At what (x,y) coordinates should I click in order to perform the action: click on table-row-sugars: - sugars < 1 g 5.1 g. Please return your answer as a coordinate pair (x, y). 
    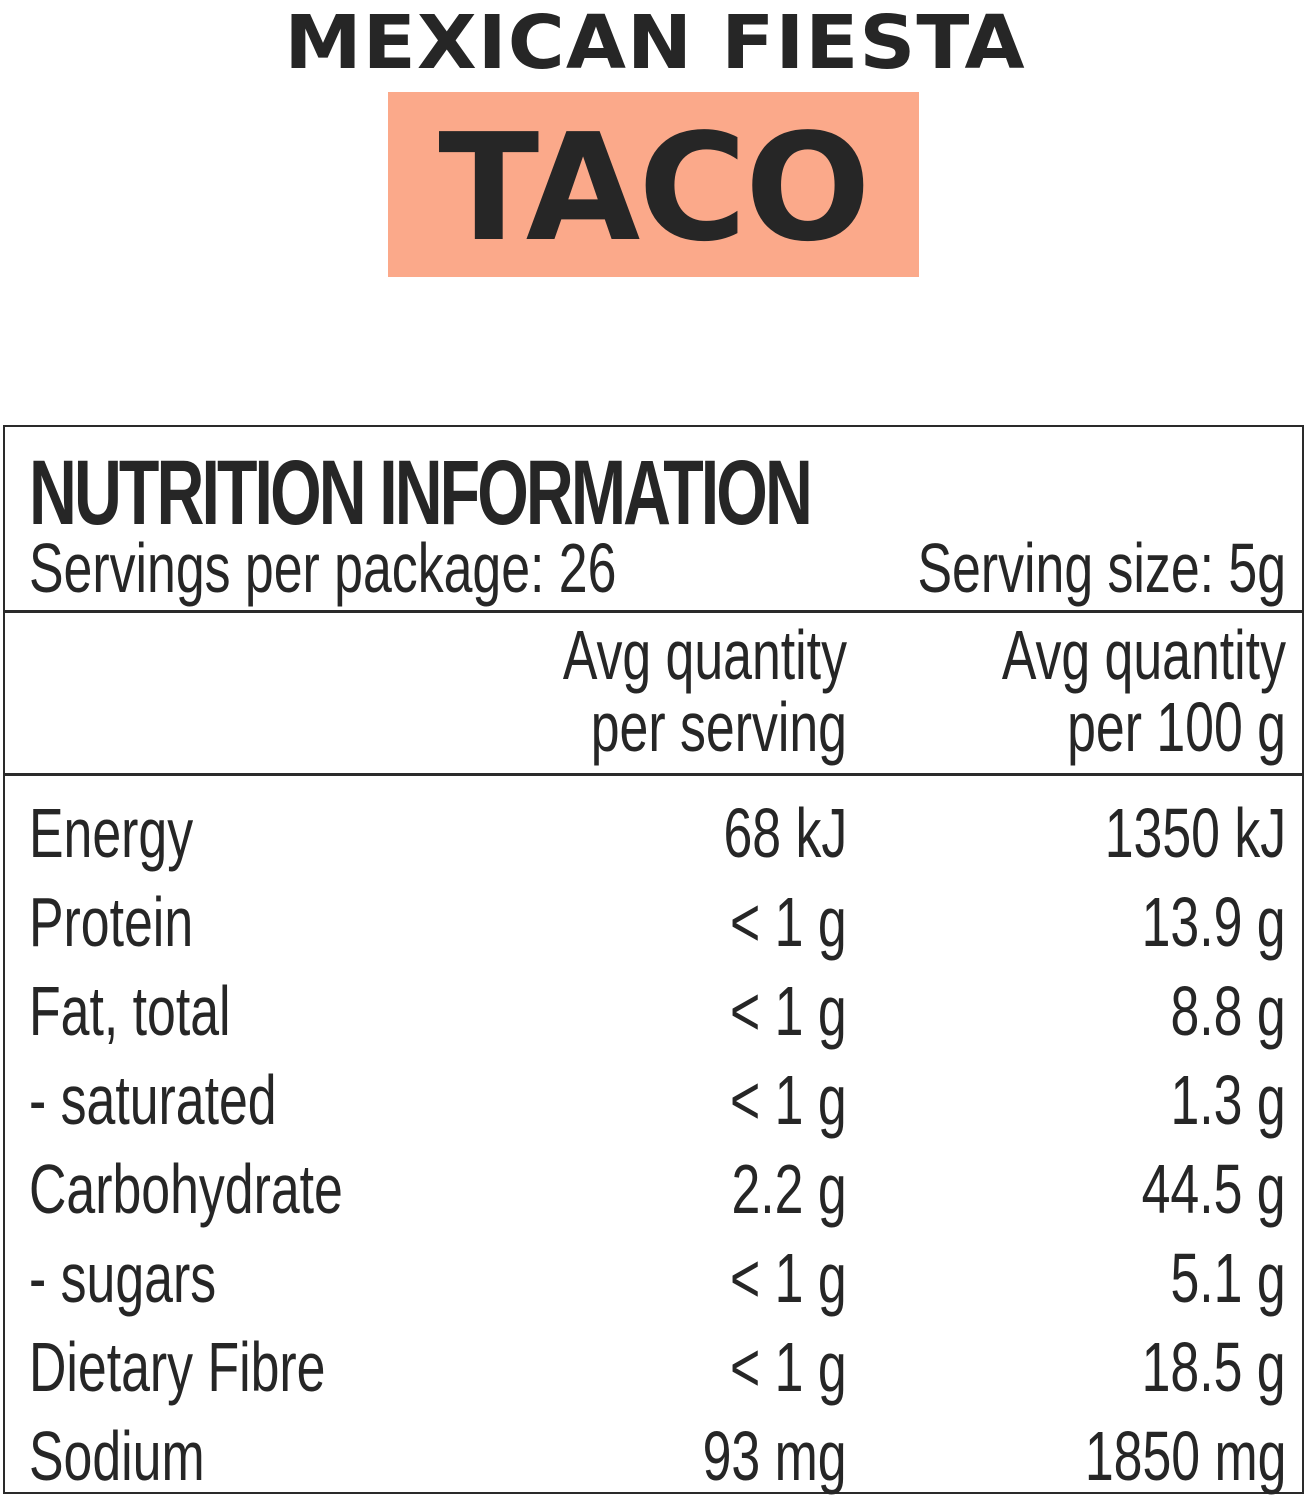
    Looking at the image, I should click on (653, 1278).